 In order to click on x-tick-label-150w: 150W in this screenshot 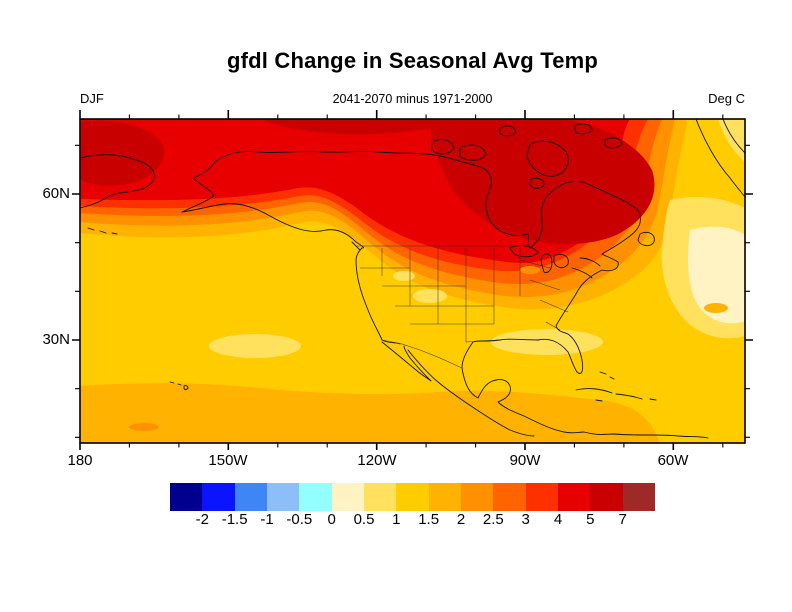, I will do `click(228, 460)`.